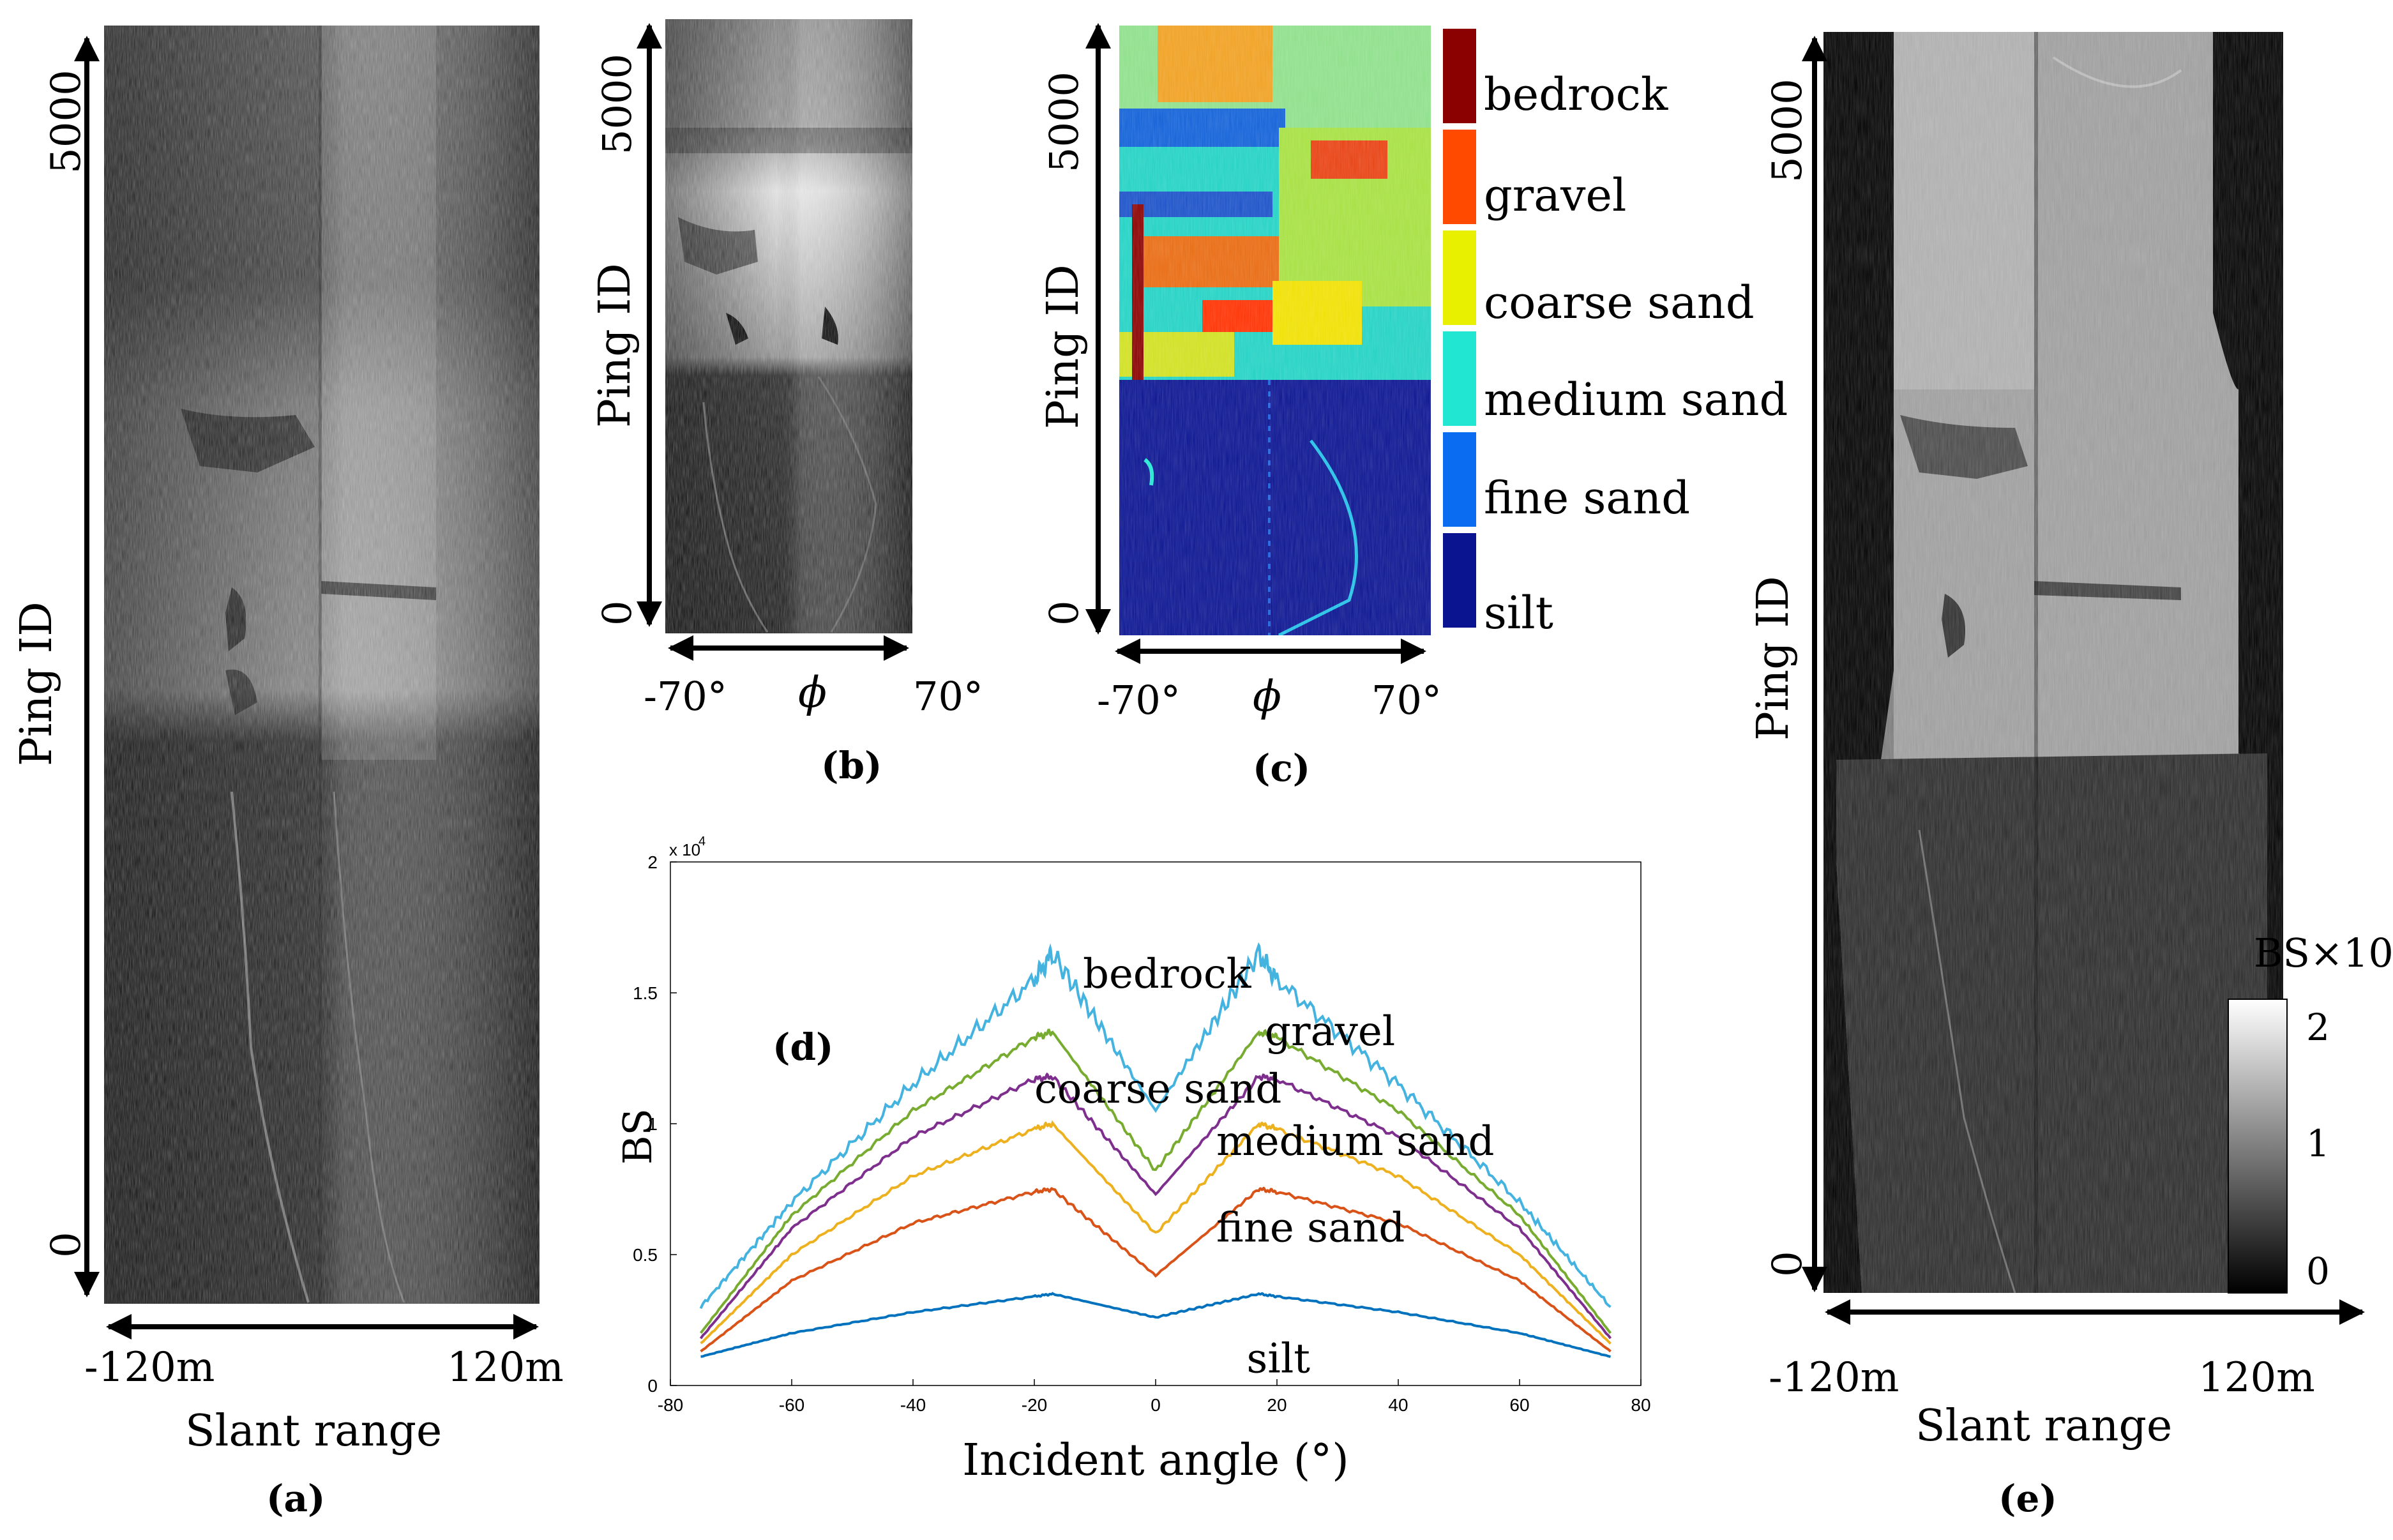  I want to click on y-tick-0-e: 0, so click(1787, 1264).